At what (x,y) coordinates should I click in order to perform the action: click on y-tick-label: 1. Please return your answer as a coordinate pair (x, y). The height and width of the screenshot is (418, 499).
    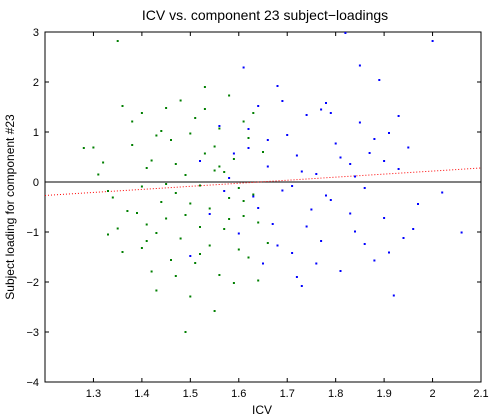
    Looking at the image, I should click on (36, 133).